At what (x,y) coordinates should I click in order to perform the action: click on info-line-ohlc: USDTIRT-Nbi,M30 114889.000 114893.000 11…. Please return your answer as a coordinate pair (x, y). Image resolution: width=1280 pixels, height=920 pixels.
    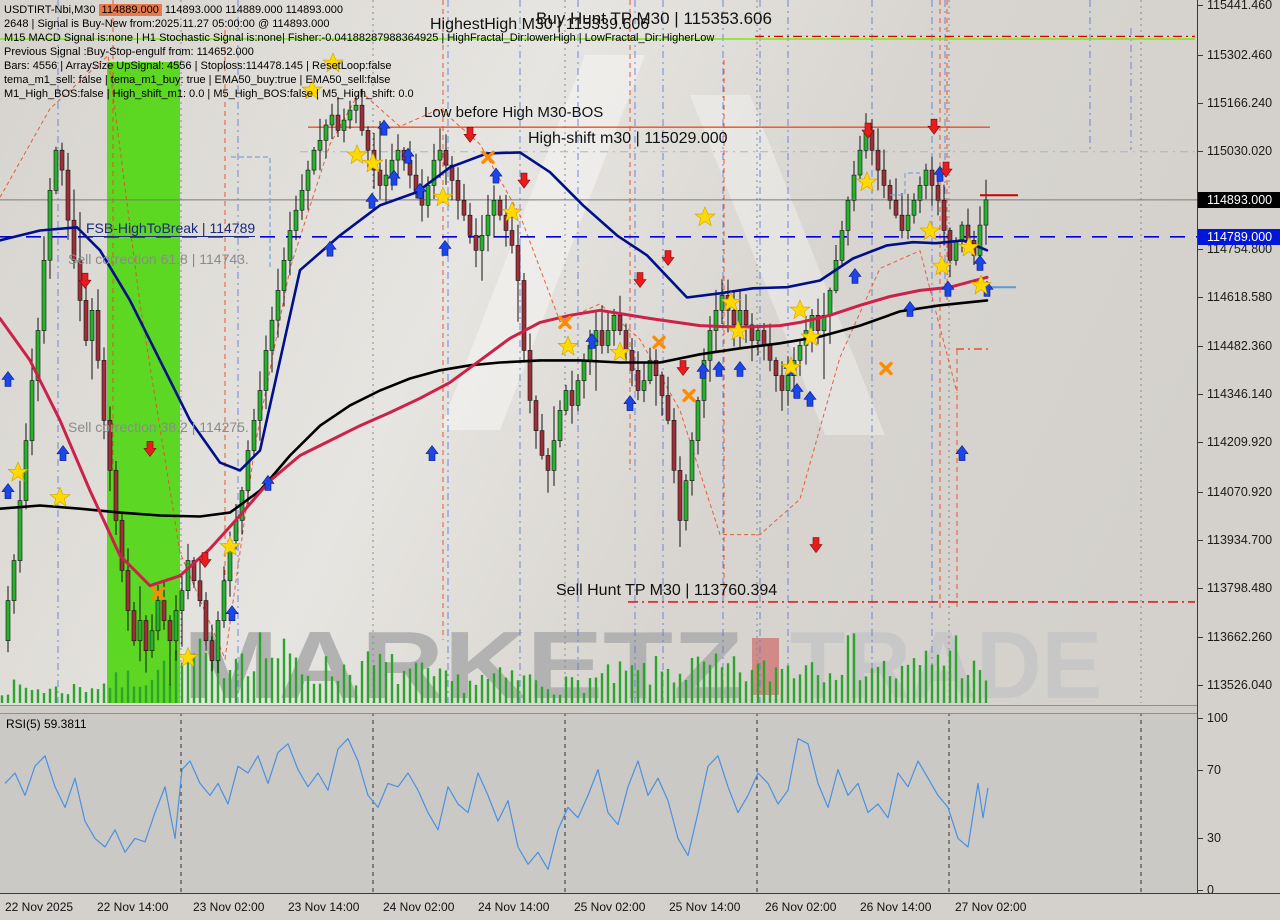
    Looking at the image, I should click on (359, 10).